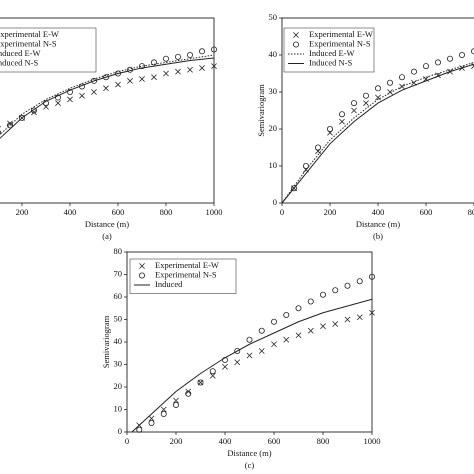 The width and height of the screenshot is (474, 474). What do you see at coordinates (282, 212) in the screenshot?
I see `x-tick-label: 0` at bounding box center [282, 212].